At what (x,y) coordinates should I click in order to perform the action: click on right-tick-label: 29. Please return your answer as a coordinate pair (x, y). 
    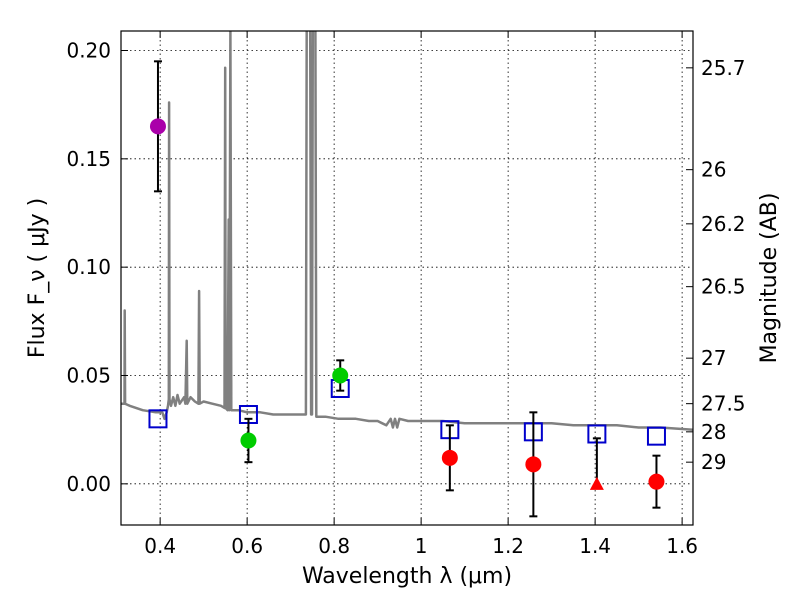
    Looking at the image, I should click on (713, 462).